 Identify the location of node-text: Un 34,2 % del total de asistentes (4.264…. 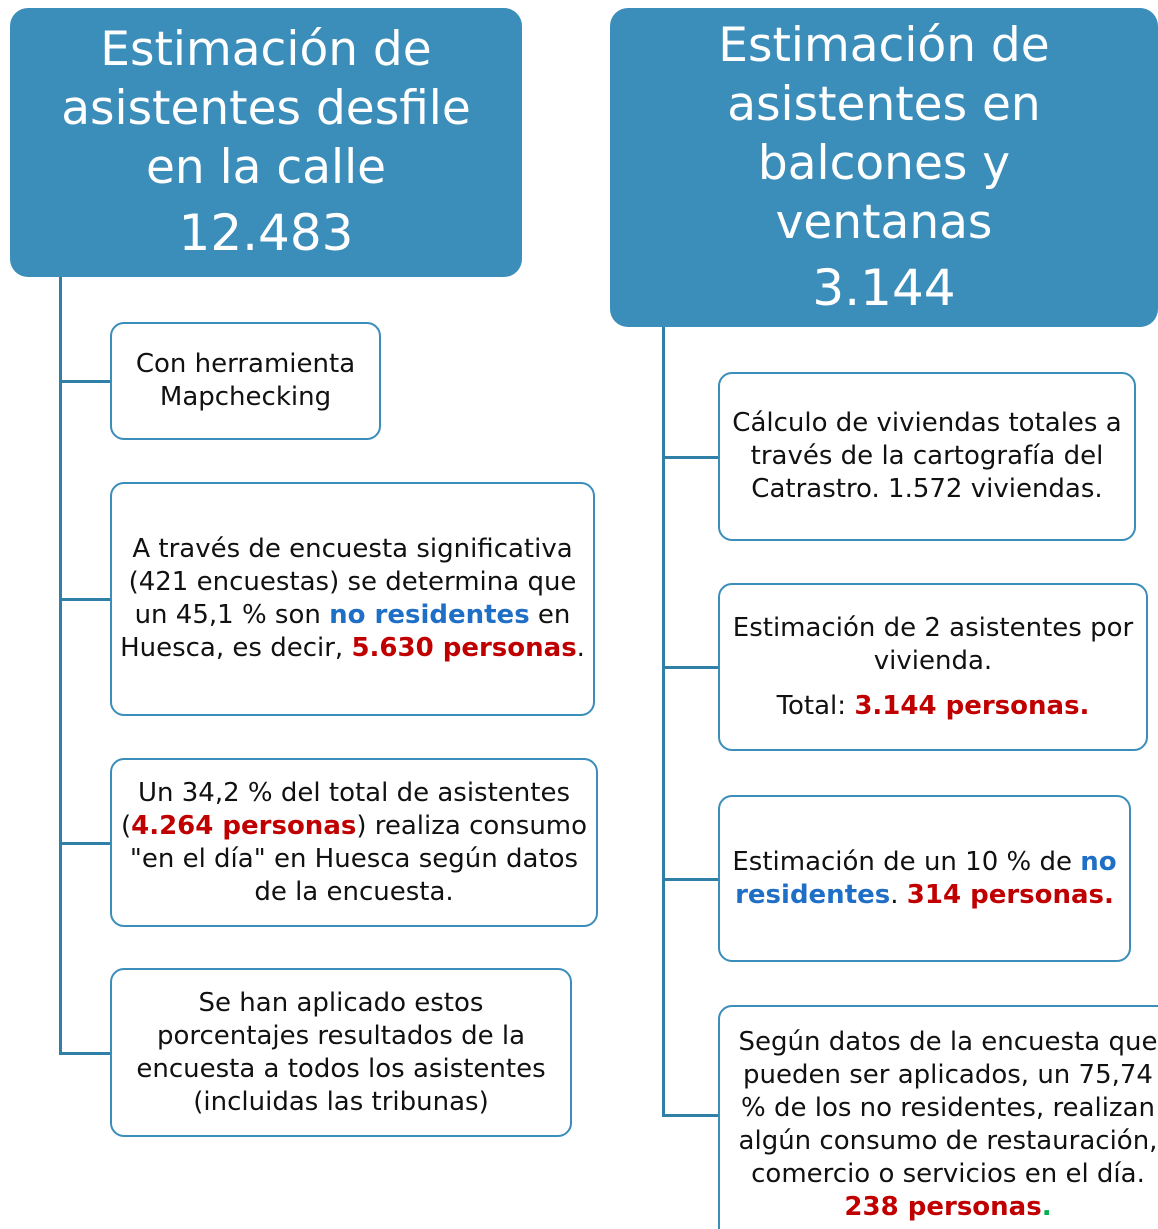
(354, 843).